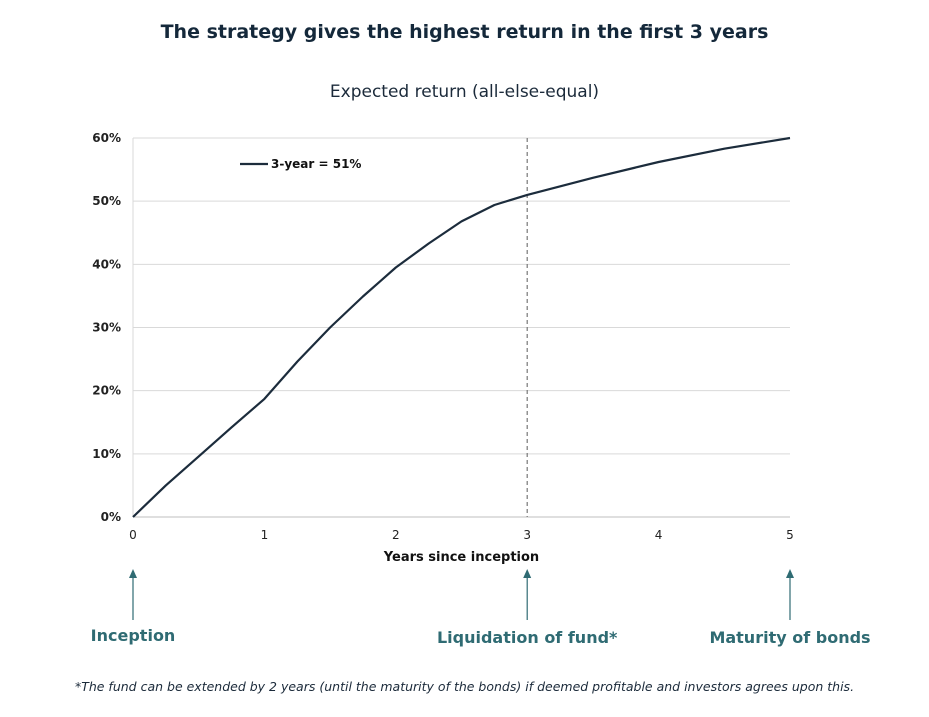  I want to click on x-tick-label: 1, so click(265, 535).